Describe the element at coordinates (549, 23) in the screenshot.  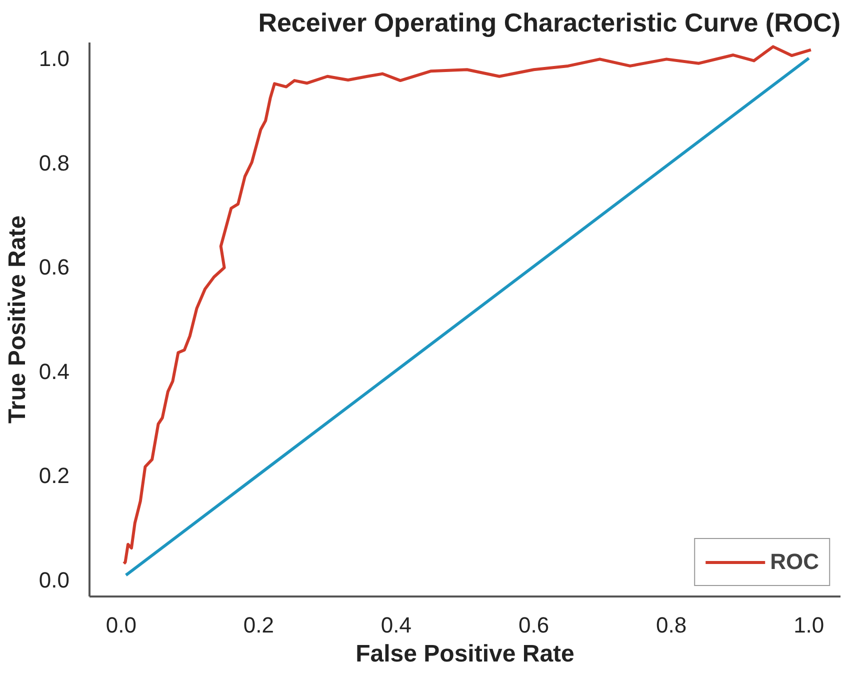
I see `chart-title: Receiver Operating Characteristic Curve (ROC)` at that location.